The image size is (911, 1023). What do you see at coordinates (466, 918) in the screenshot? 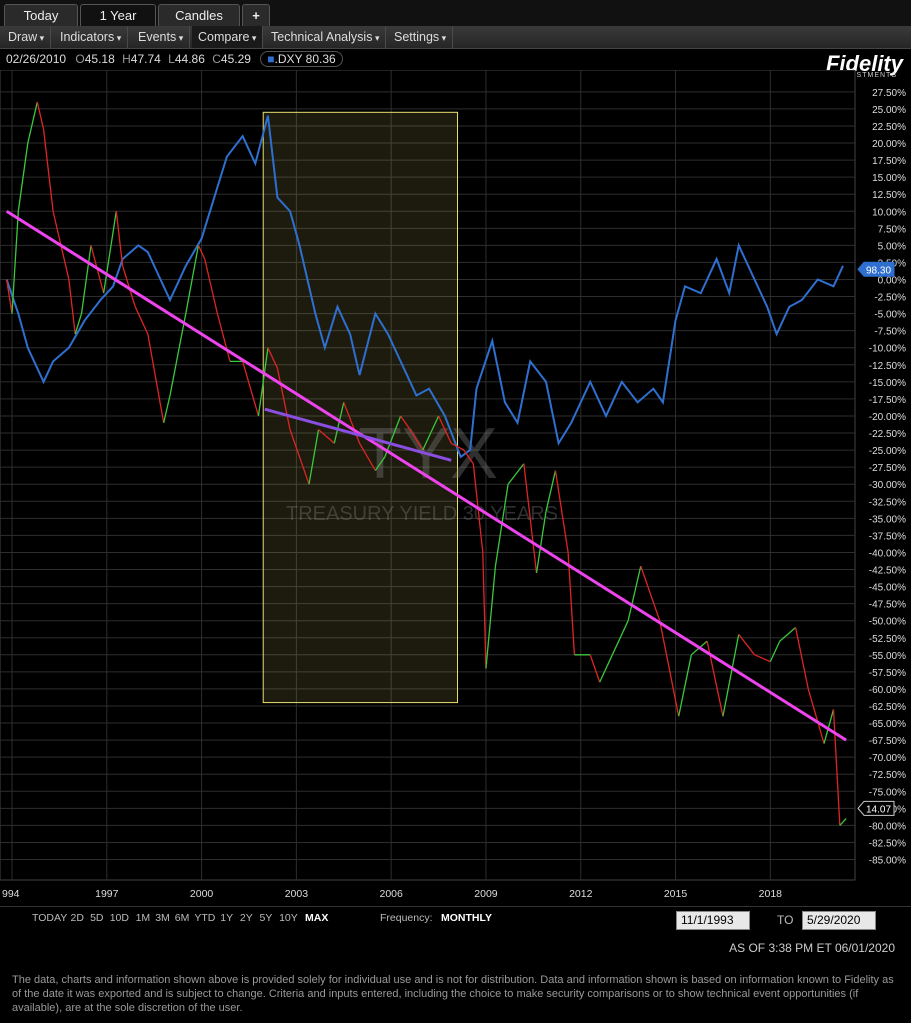
I see `frequency-select: MONTHLY` at bounding box center [466, 918].